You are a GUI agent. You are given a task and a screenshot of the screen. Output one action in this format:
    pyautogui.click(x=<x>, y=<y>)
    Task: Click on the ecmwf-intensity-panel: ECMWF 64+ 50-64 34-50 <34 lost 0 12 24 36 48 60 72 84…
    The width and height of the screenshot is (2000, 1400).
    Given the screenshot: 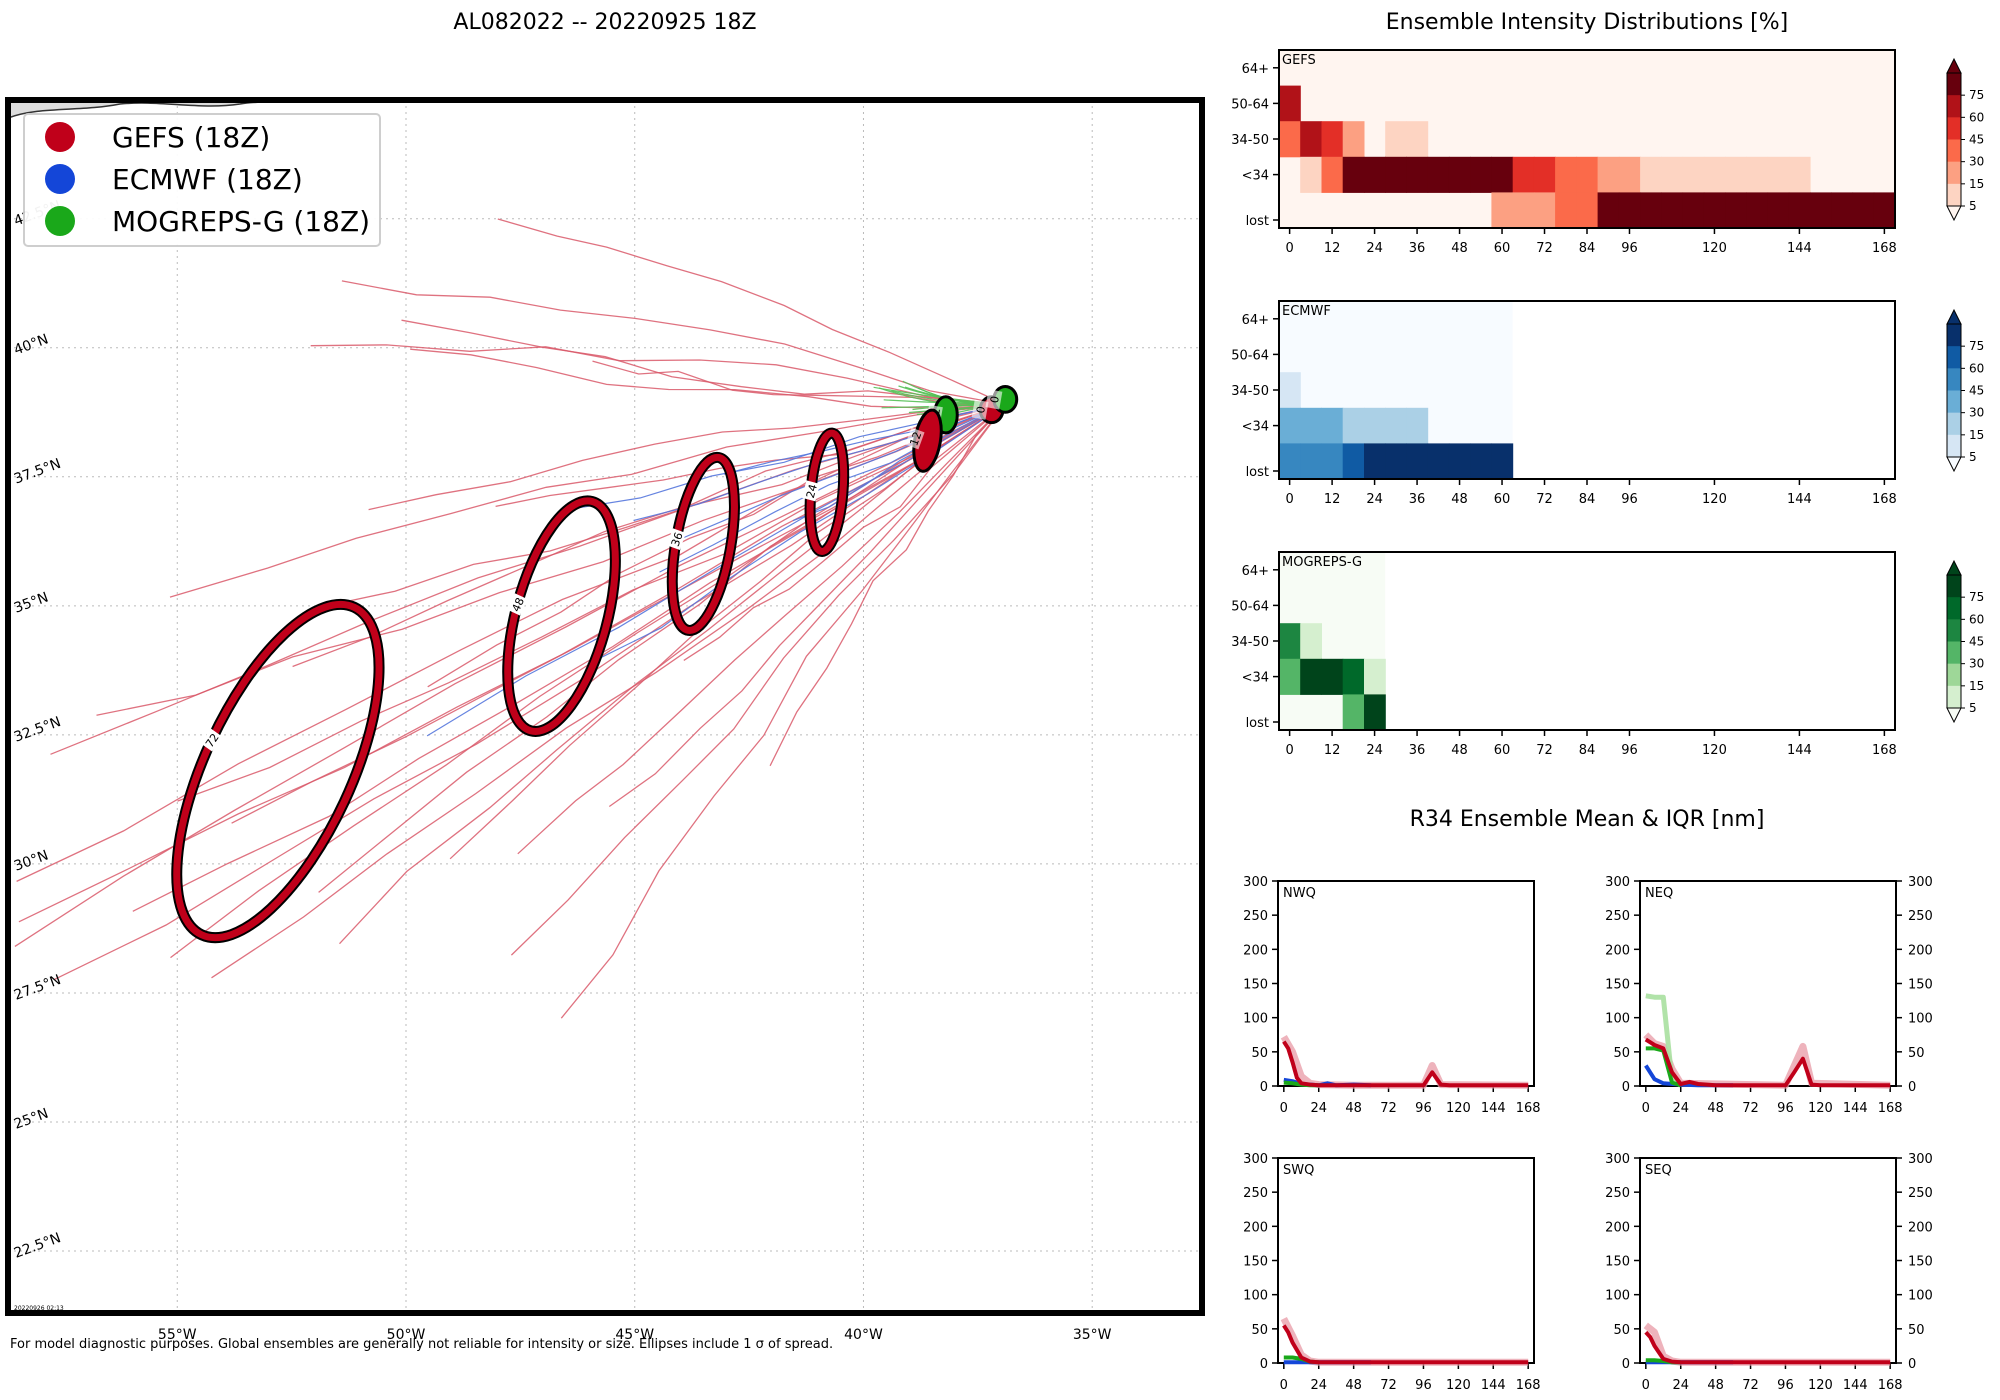 What is the action you would take?
    pyautogui.click(x=1607, y=403)
    